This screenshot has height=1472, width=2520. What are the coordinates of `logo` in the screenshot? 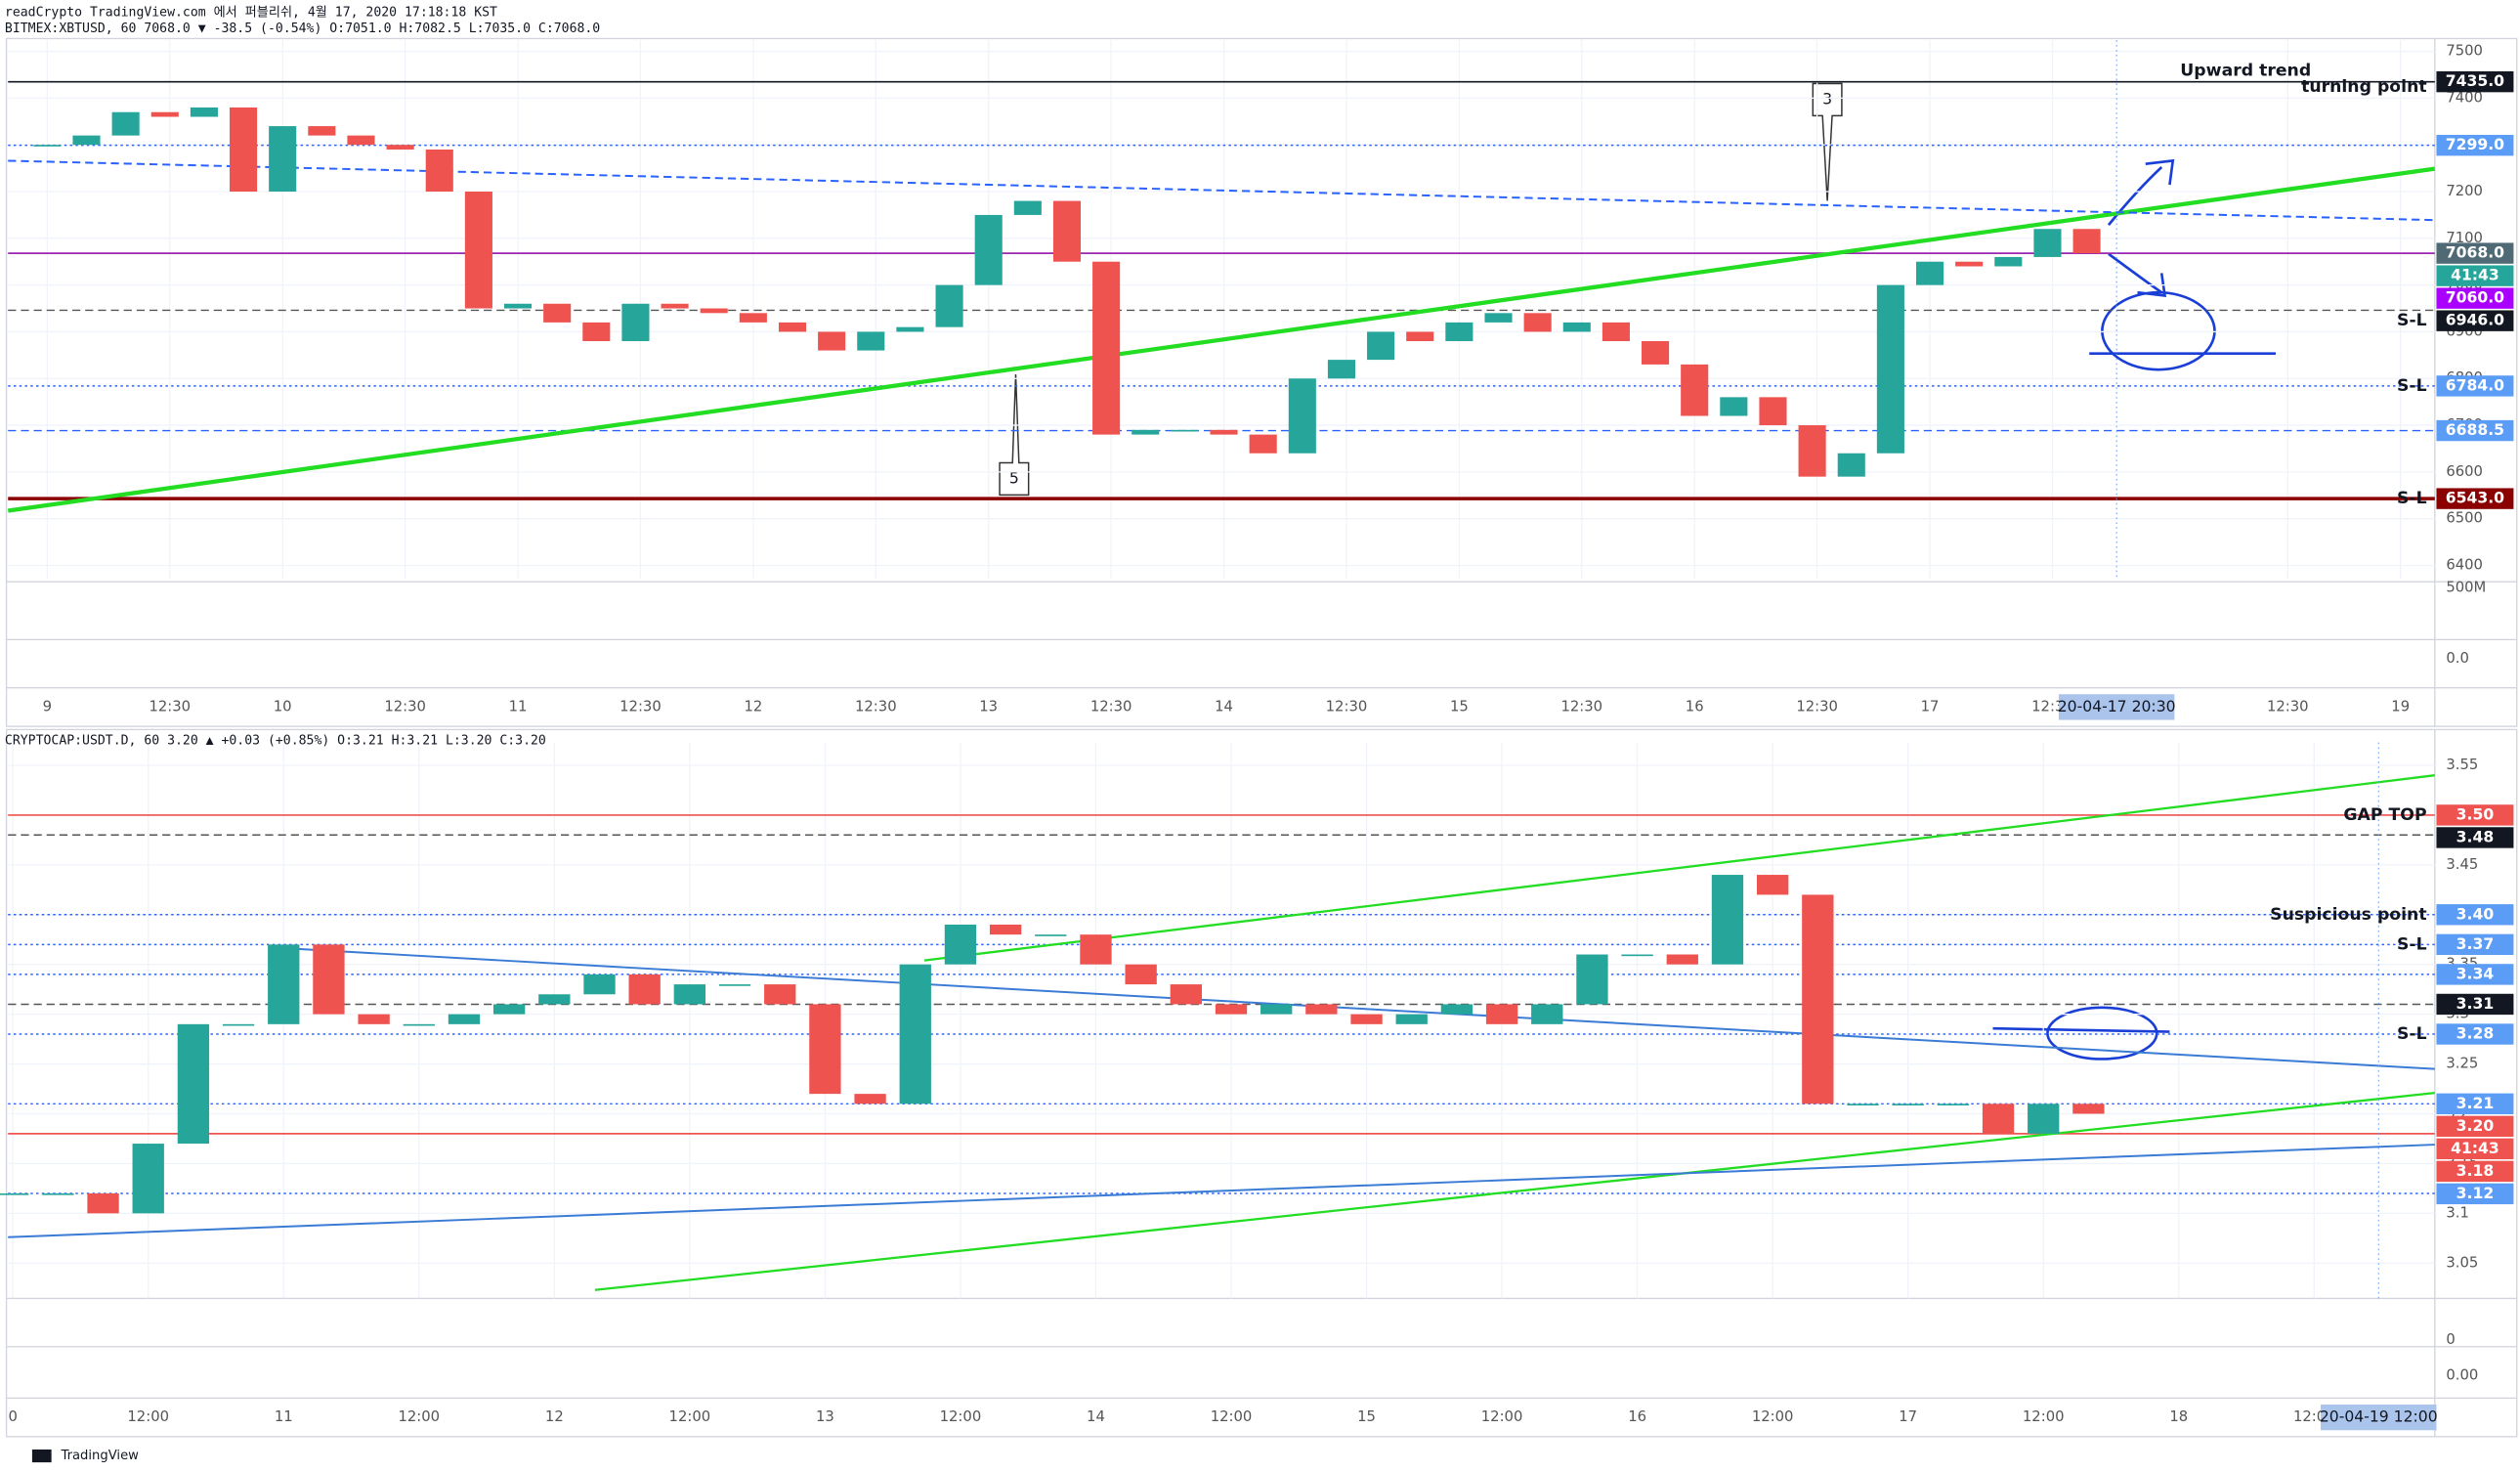 It's located at (41, 1456).